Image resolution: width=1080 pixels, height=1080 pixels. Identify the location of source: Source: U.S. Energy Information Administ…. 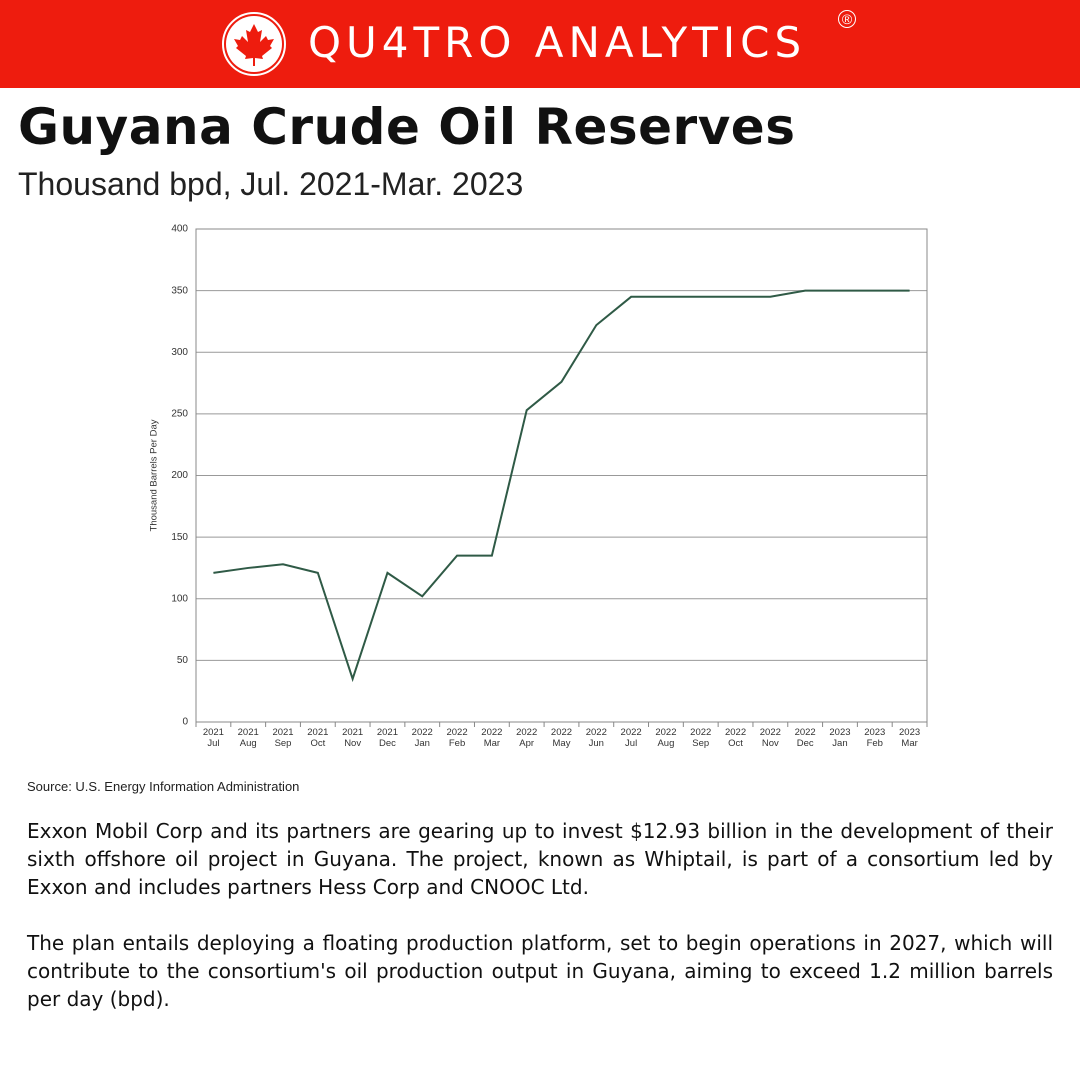
(163, 786).